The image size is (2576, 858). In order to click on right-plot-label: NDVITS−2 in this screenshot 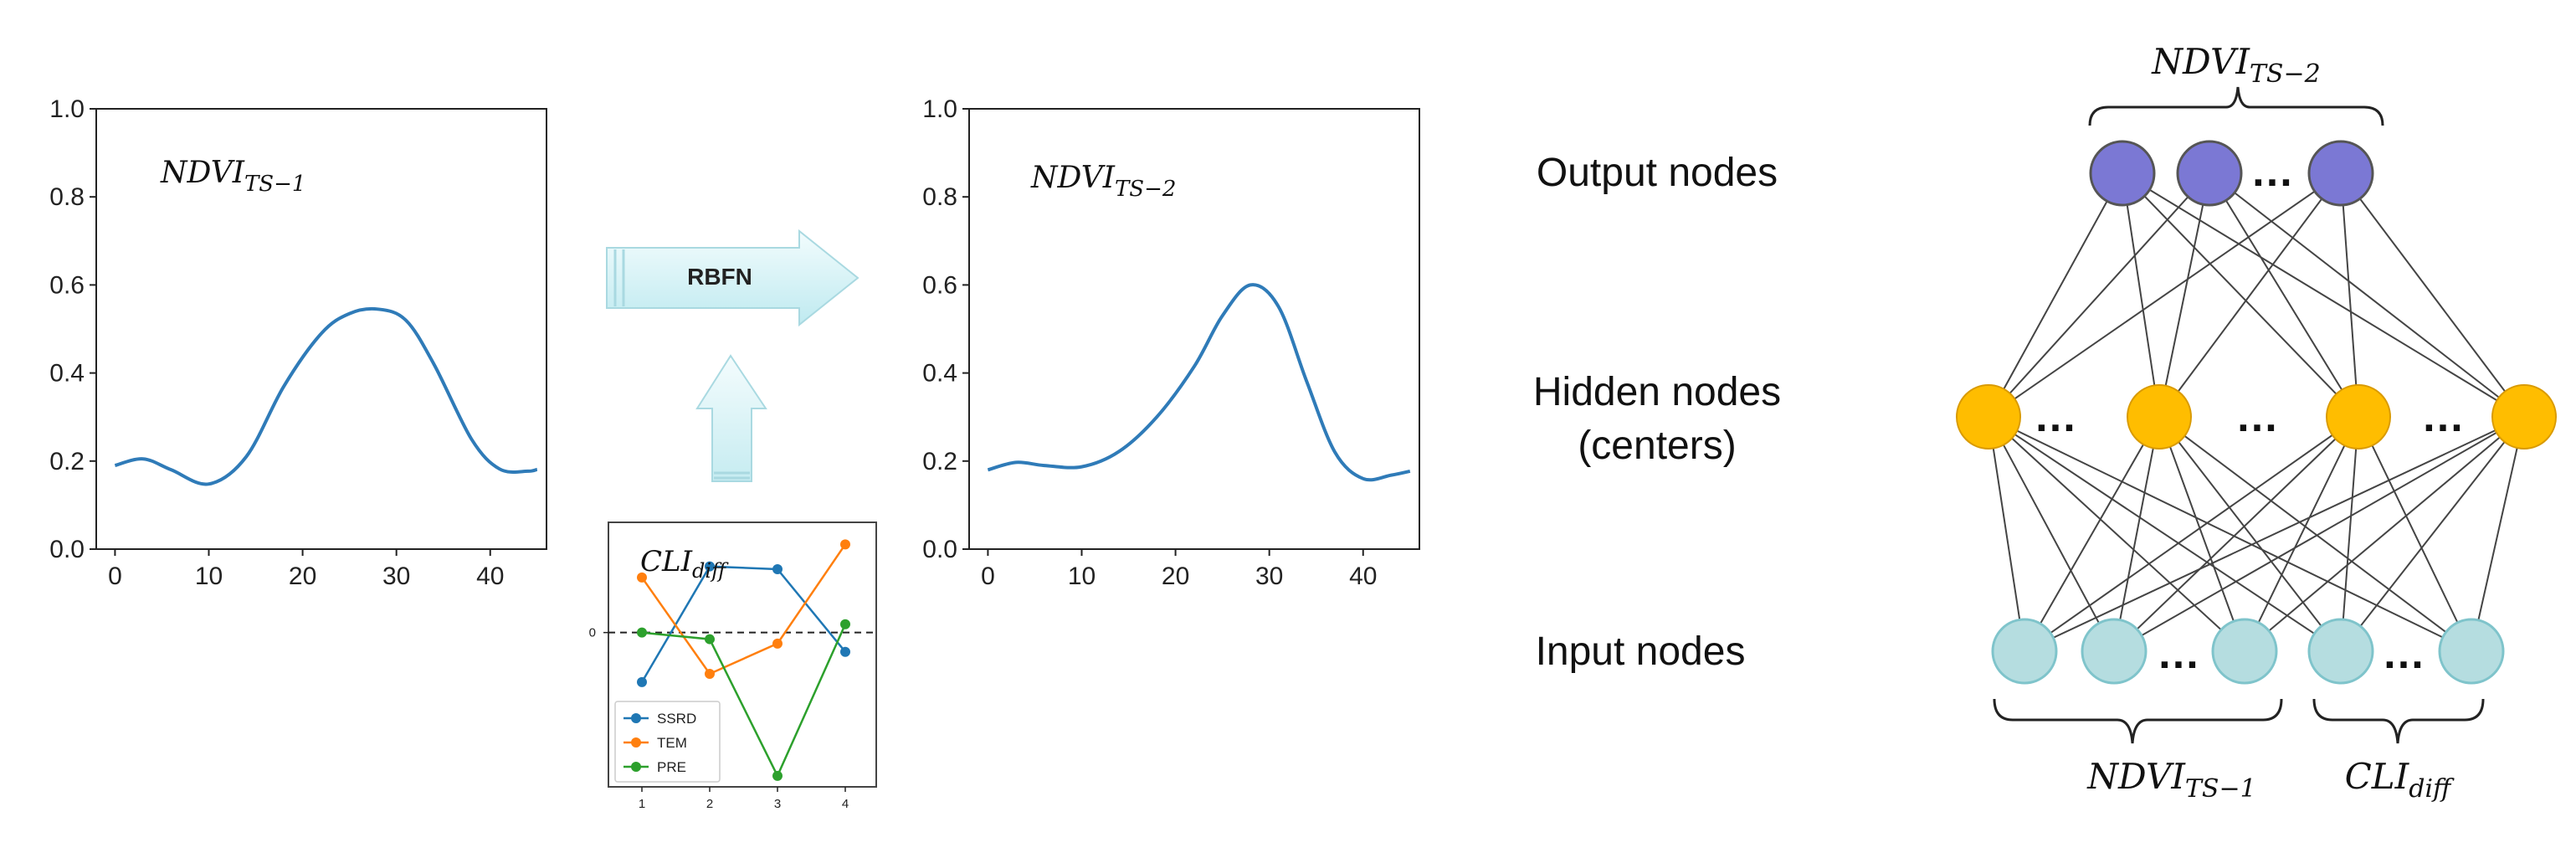, I will do `click(1103, 181)`.